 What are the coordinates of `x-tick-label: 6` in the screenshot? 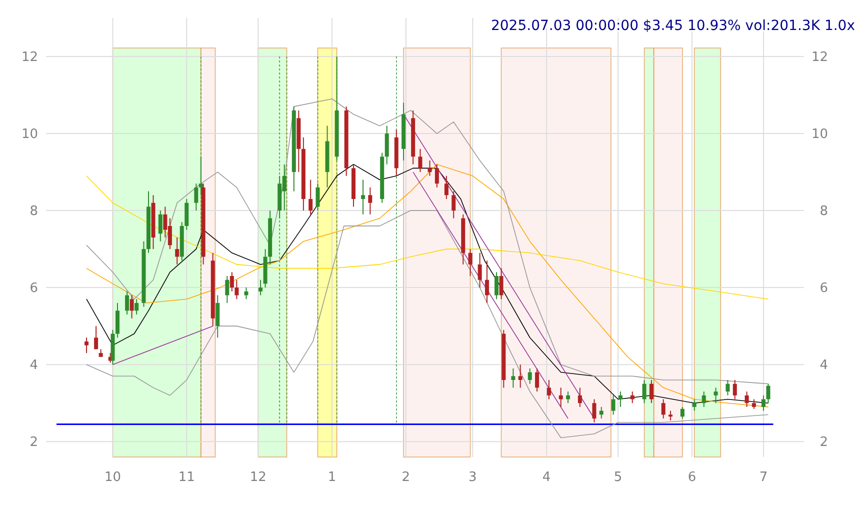 It's located at (692, 477).